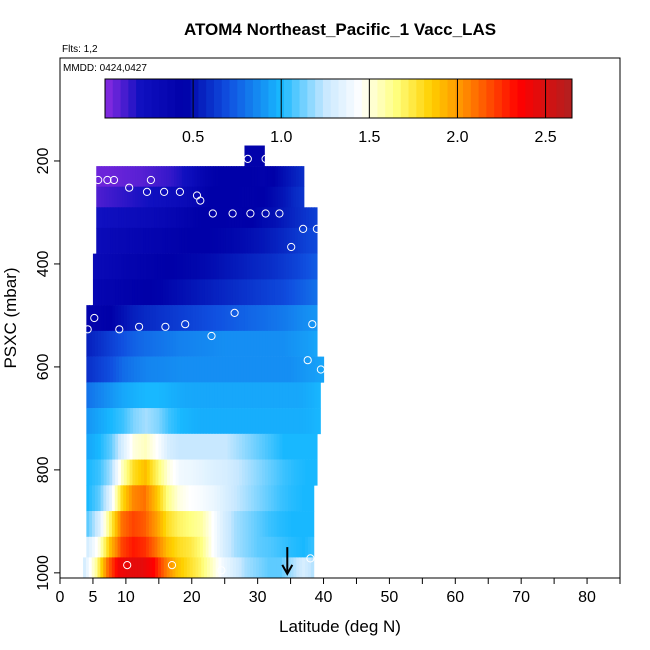 The width and height of the screenshot is (650, 650). What do you see at coordinates (126, 597) in the screenshot?
I see `x-tick-label: 10` at bounding box center [126, 597].